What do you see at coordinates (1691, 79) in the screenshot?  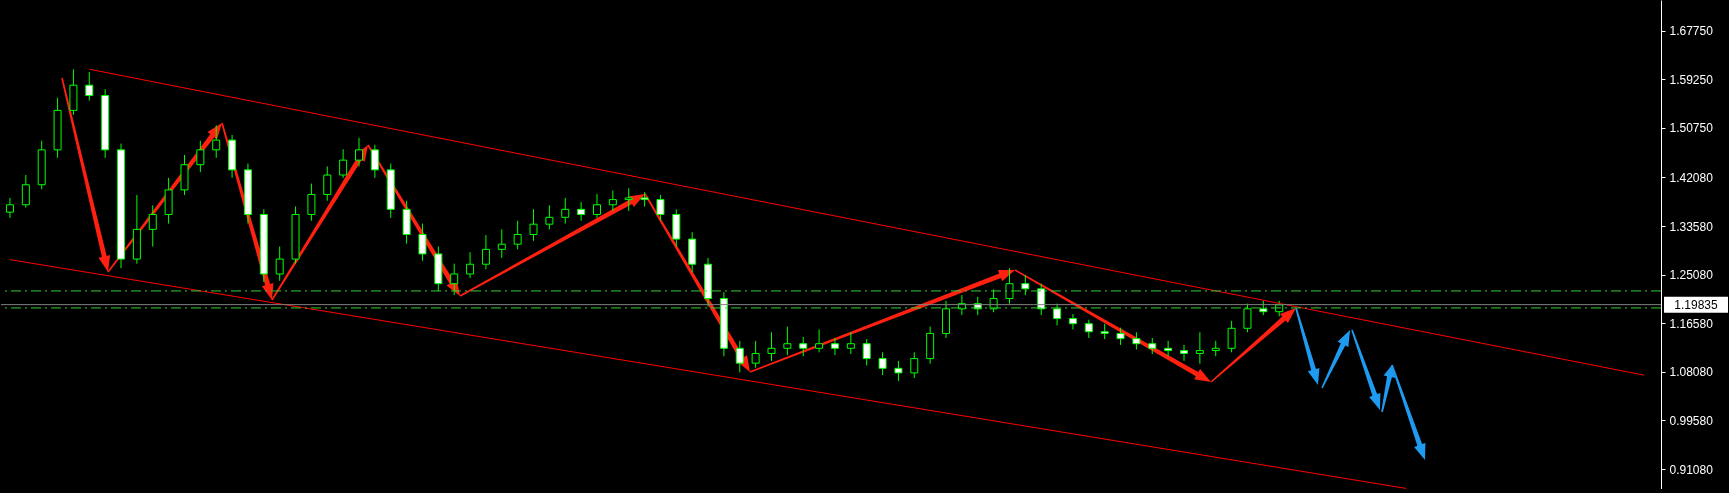 I see `y-tick-label: 1.59250` at bounding box center [1691, 79].